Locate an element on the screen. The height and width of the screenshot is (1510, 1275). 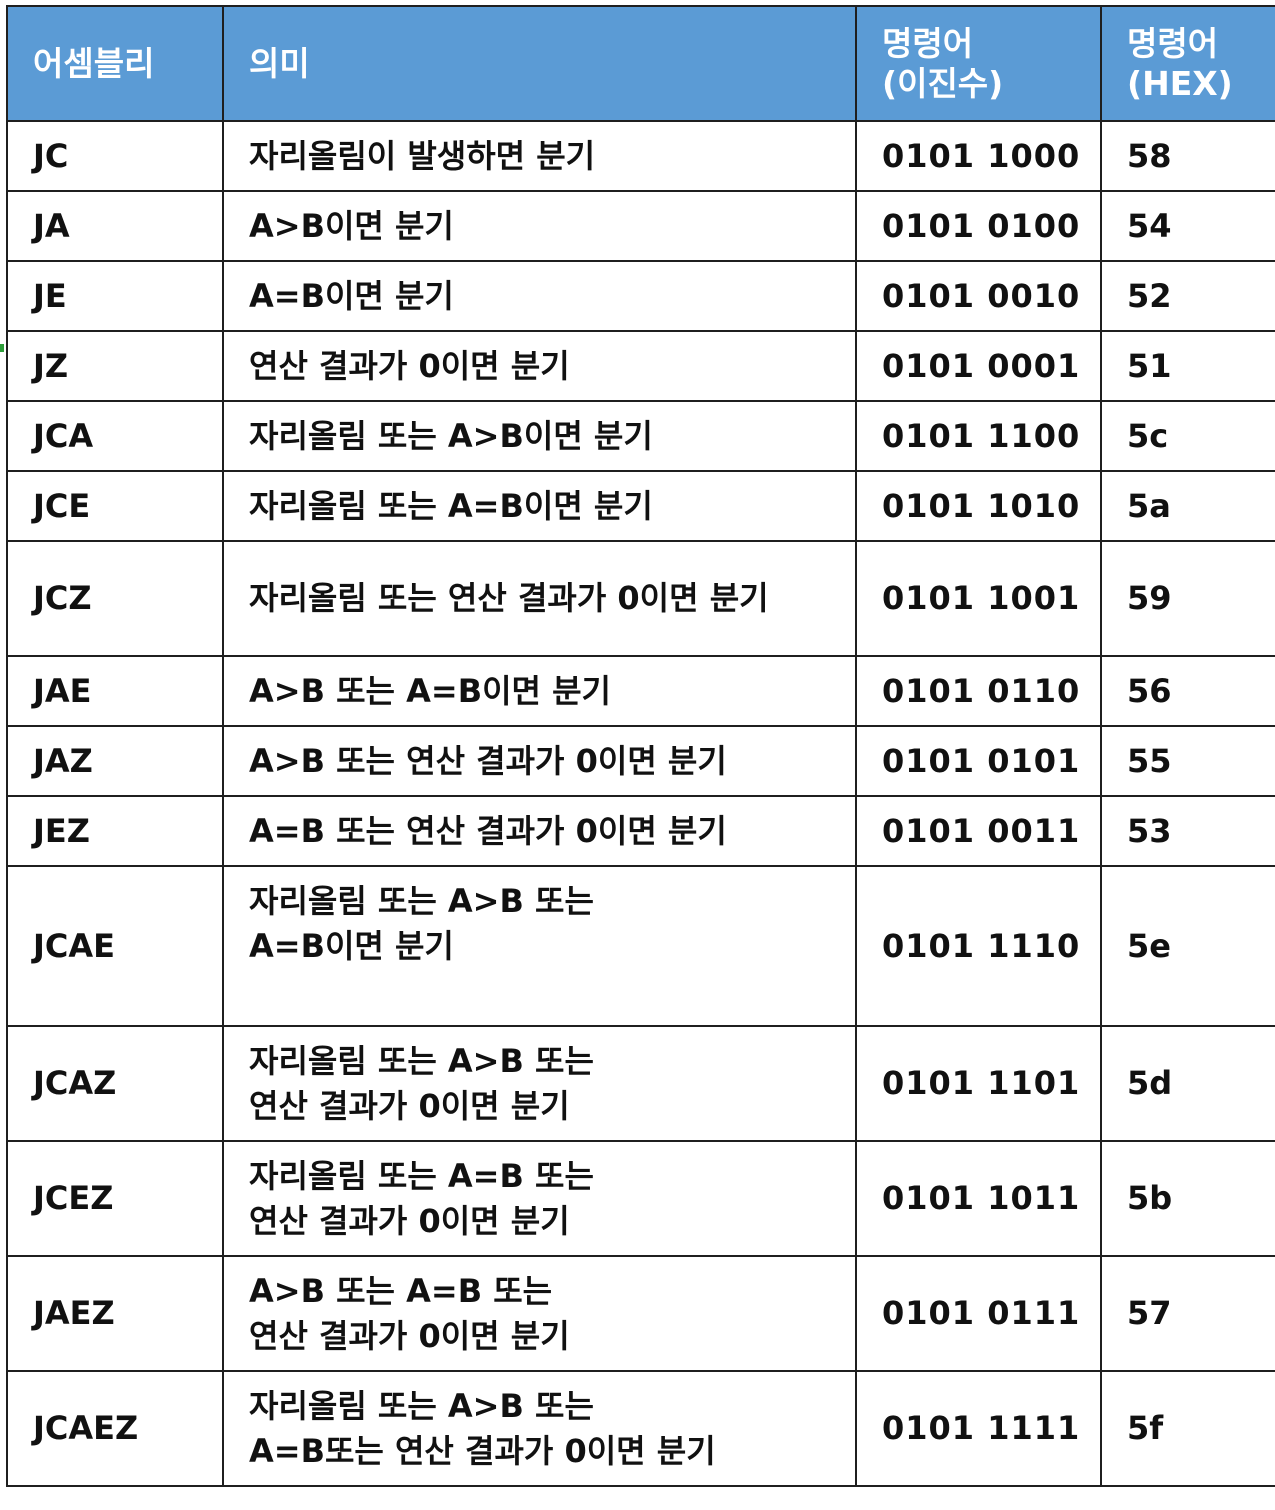
cell-binary: 0101 0101 is located at coordinates (978, 761).